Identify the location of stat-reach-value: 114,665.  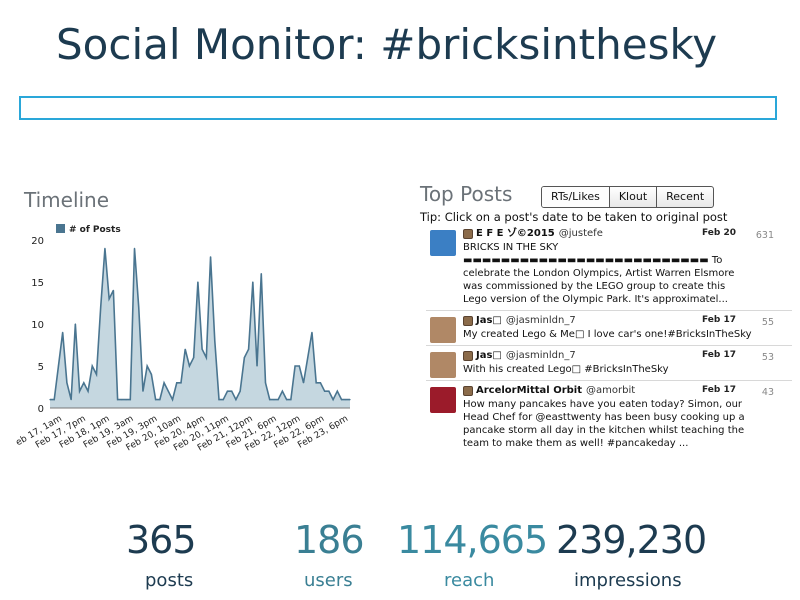
(472, 540).